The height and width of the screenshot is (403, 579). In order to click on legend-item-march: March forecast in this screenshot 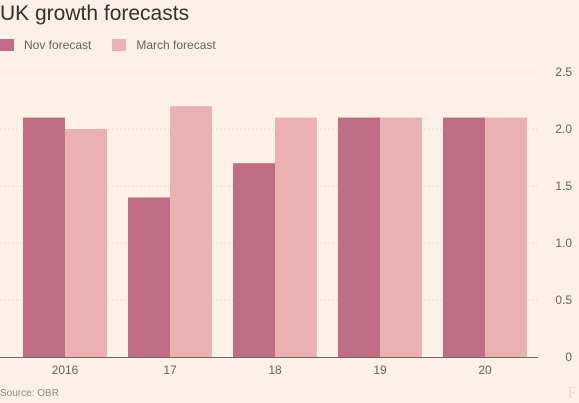, I will do `click(164, 45)`.